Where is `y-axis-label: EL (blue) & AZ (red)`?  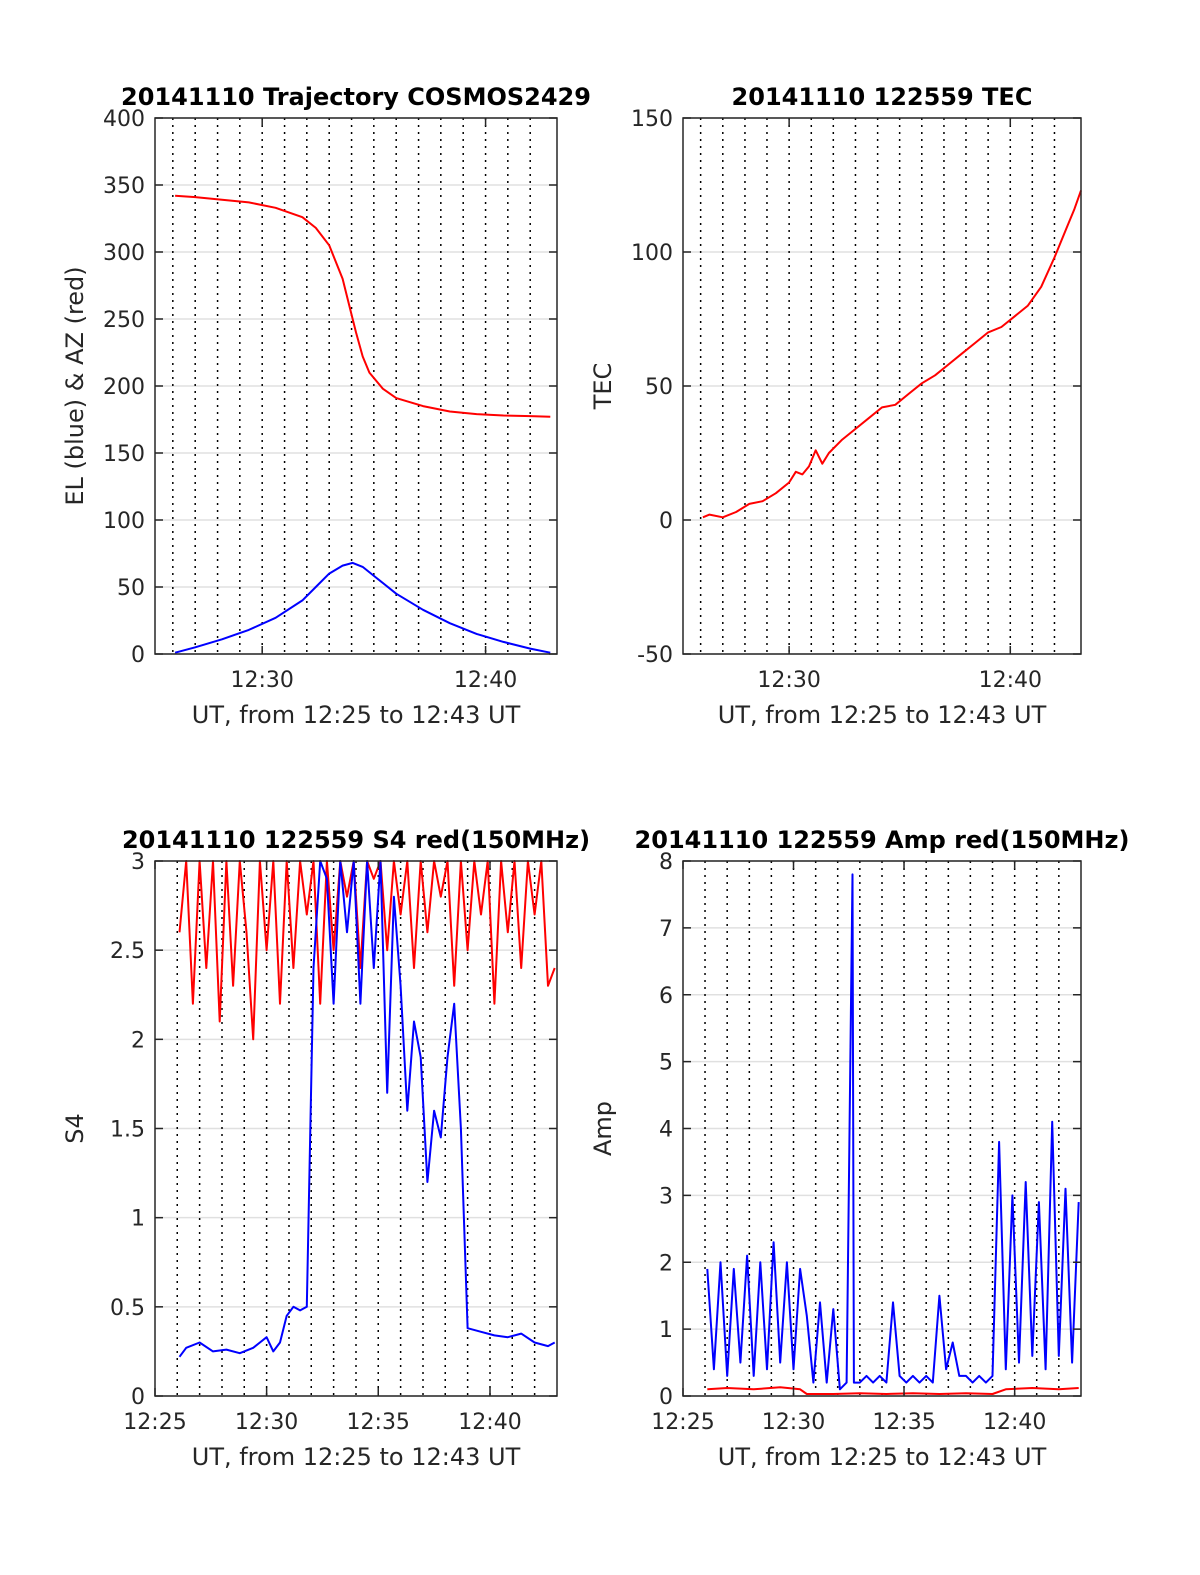 y-axis-label: EL (blue) & AZ (red) is located at coordinates (75, 385).